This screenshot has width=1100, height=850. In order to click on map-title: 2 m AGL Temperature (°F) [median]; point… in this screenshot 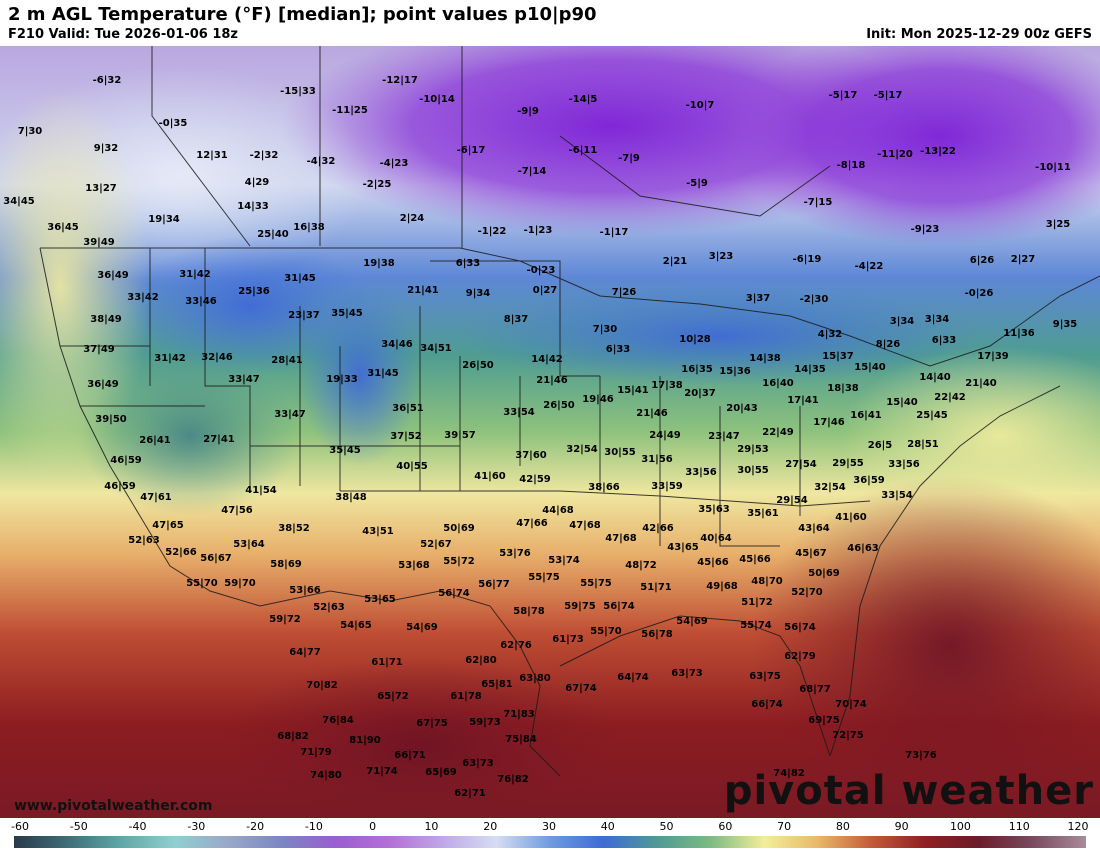, I will do `click(302, 14)`.